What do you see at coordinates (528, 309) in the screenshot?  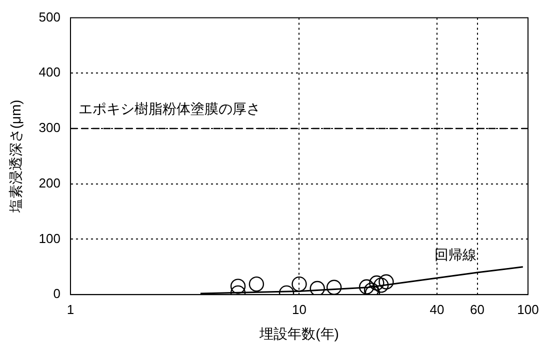 I see `x-tick-label: 100` at bounding box center [528, 309].